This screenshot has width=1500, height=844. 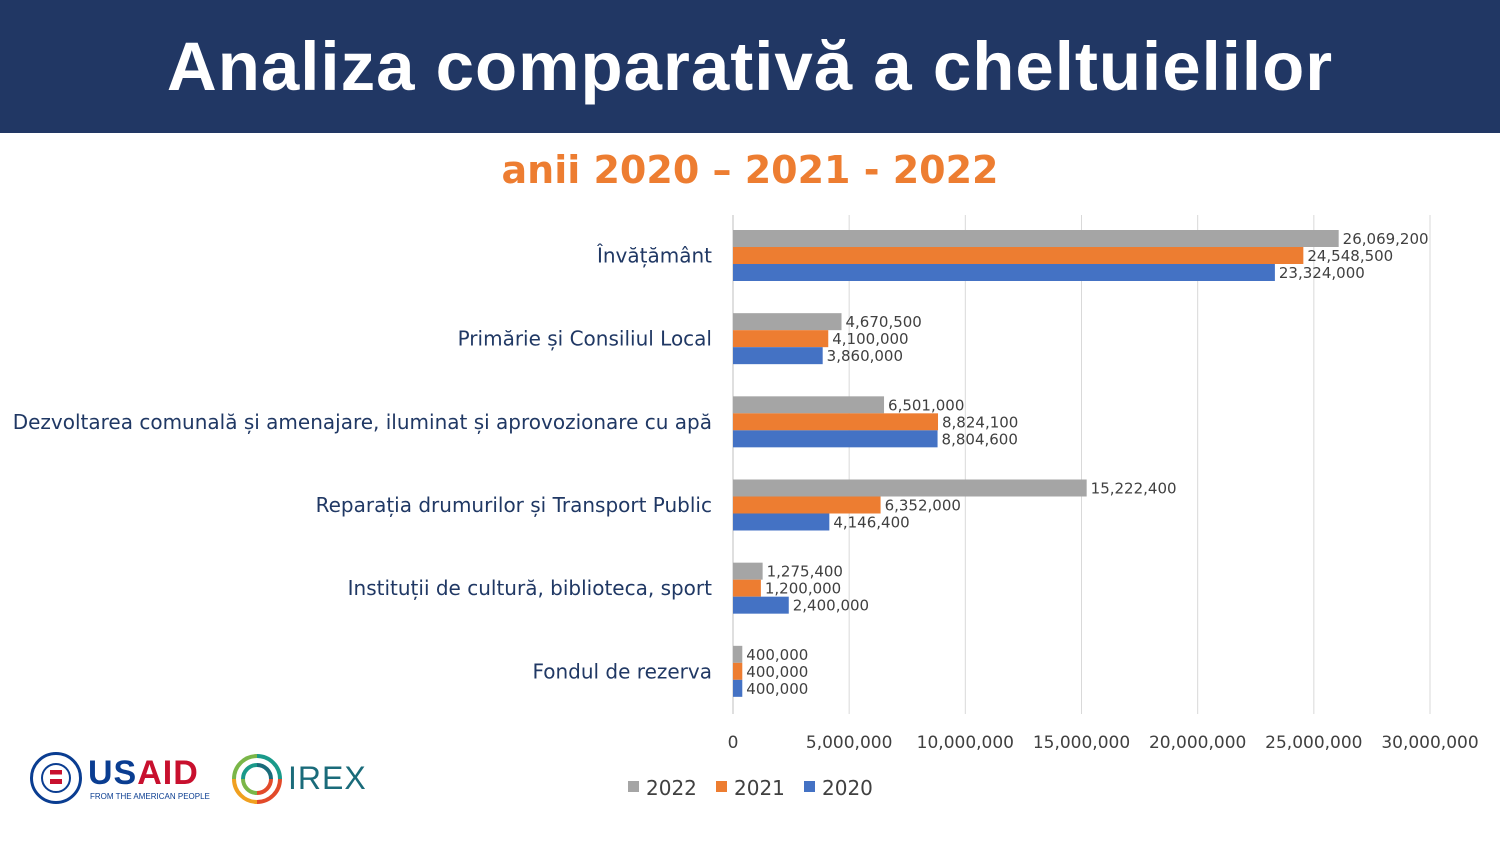 I want to click on irex-logo: IREX, so click(x=327, y=778).